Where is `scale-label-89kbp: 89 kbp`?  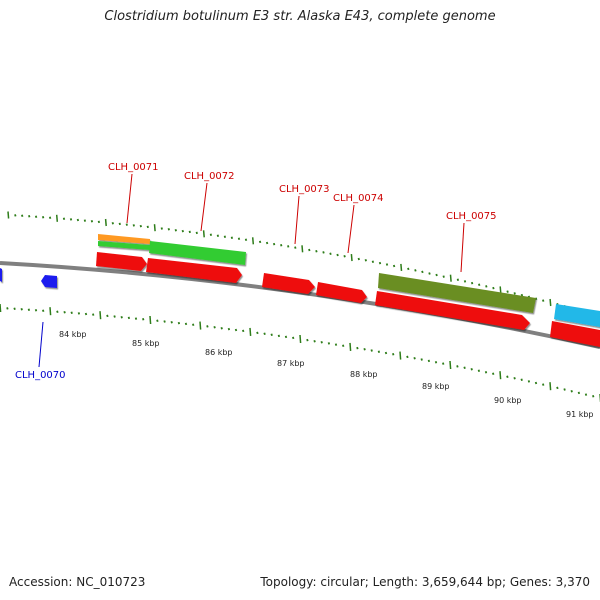
scale-label-89kbp: 89 kbp is located at coordinates (436, 386).